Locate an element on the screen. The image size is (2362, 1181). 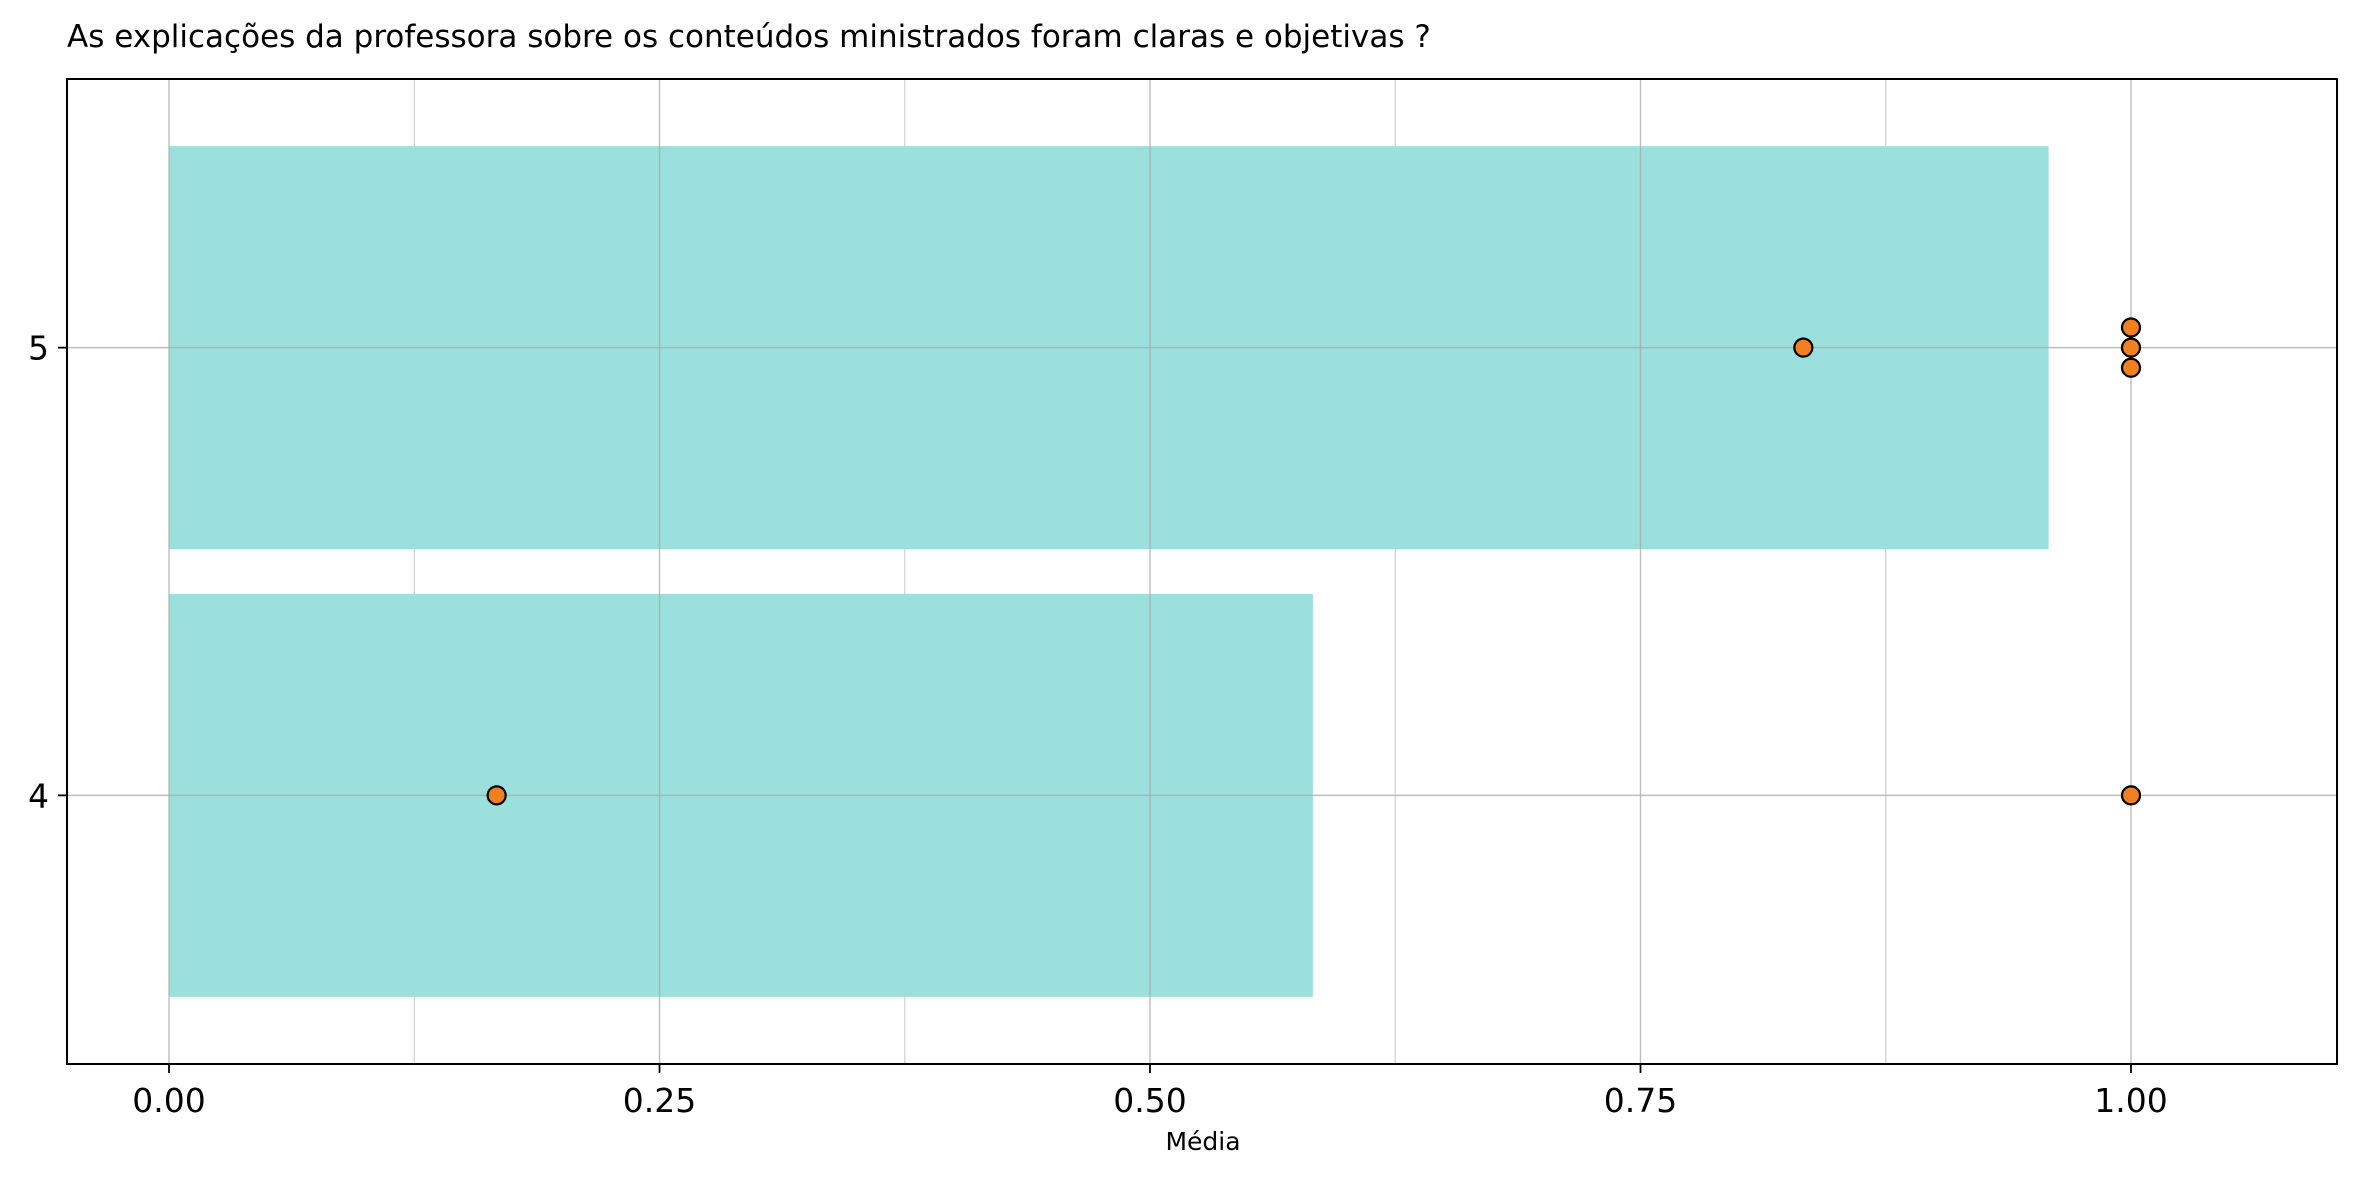
x-axis-ticks: 0.00 0.25 0.50 0.75 1.00 is located at coordinates (1150, 1092).